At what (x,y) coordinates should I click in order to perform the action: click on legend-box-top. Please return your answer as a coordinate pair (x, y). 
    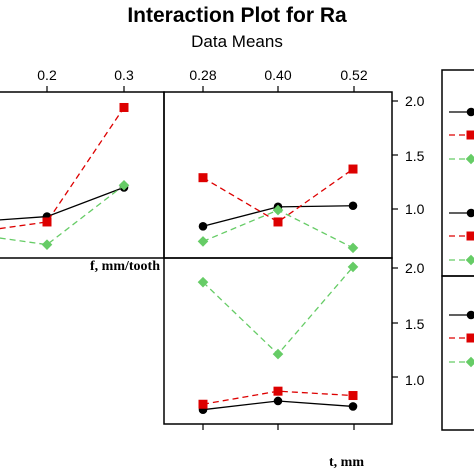
    Looking at the image, I should click on (457, 173).